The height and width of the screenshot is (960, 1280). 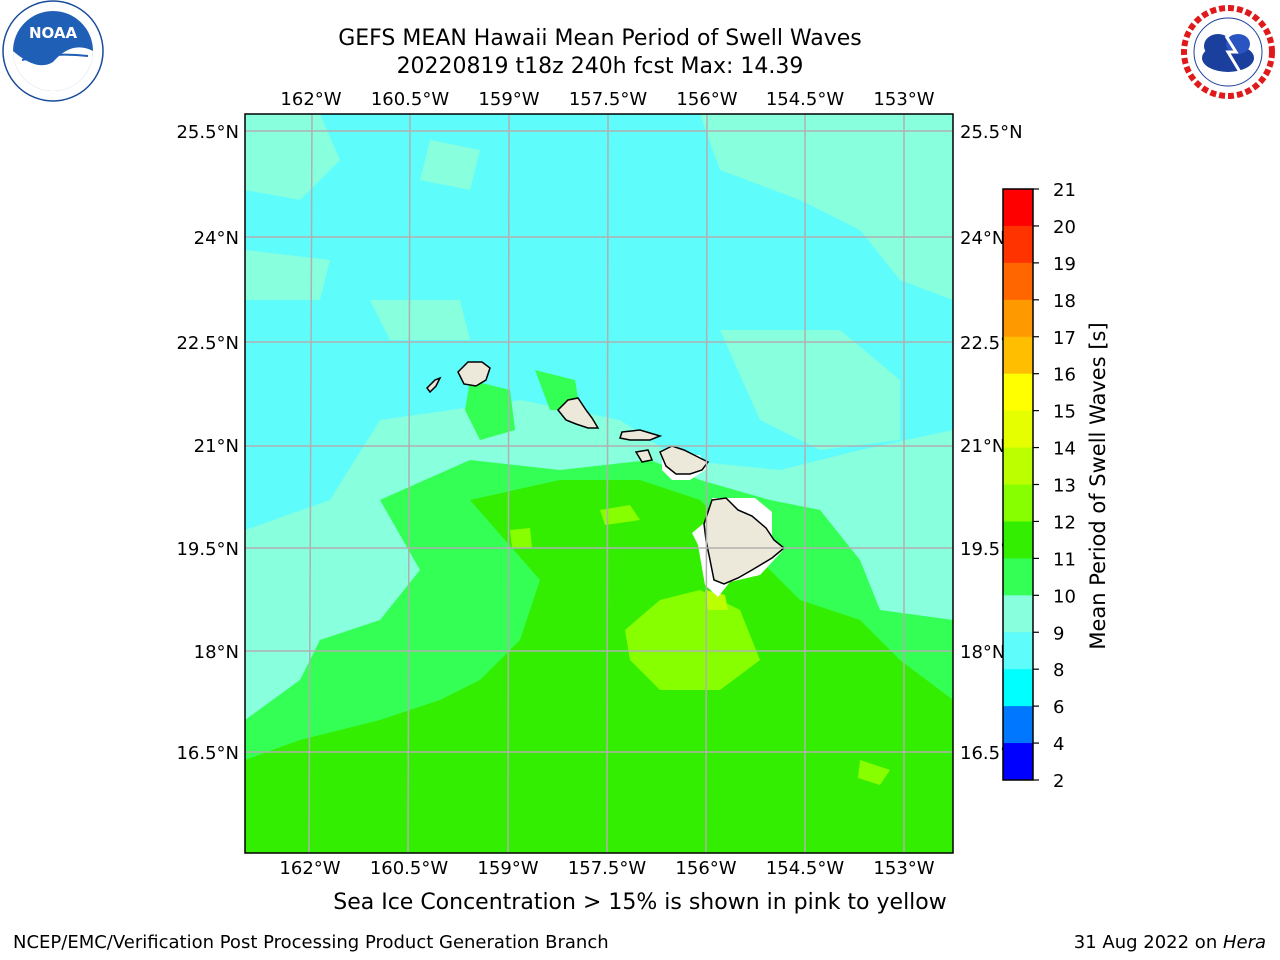 What do you see at coordinates (1228, 52) in the screenshot?
I see `nws-logo` at bounding box center [1228, 52].